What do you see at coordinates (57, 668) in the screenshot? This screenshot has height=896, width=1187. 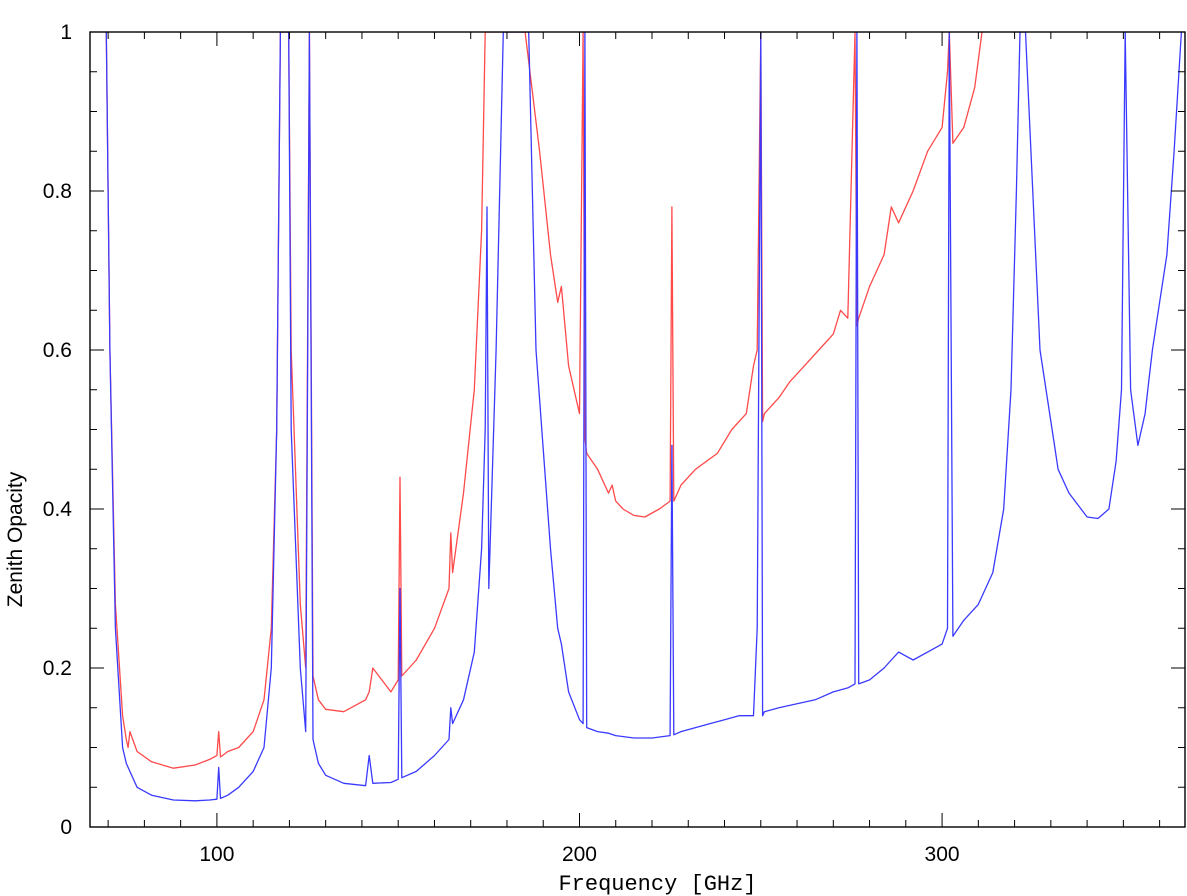 I see `y-tick-label: 0.2` at bounding box center [57, 668].